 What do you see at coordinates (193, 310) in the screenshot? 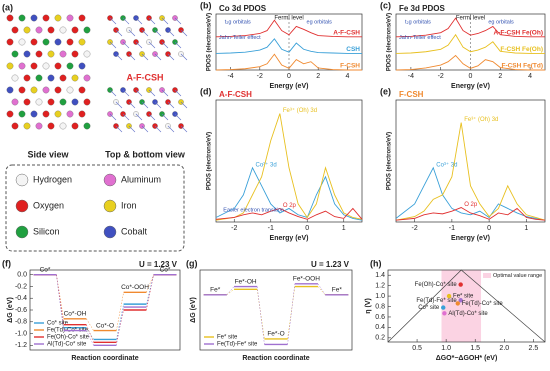
I see `y-axis-label: ΔG (eV)` at bounding box center [193, 310].